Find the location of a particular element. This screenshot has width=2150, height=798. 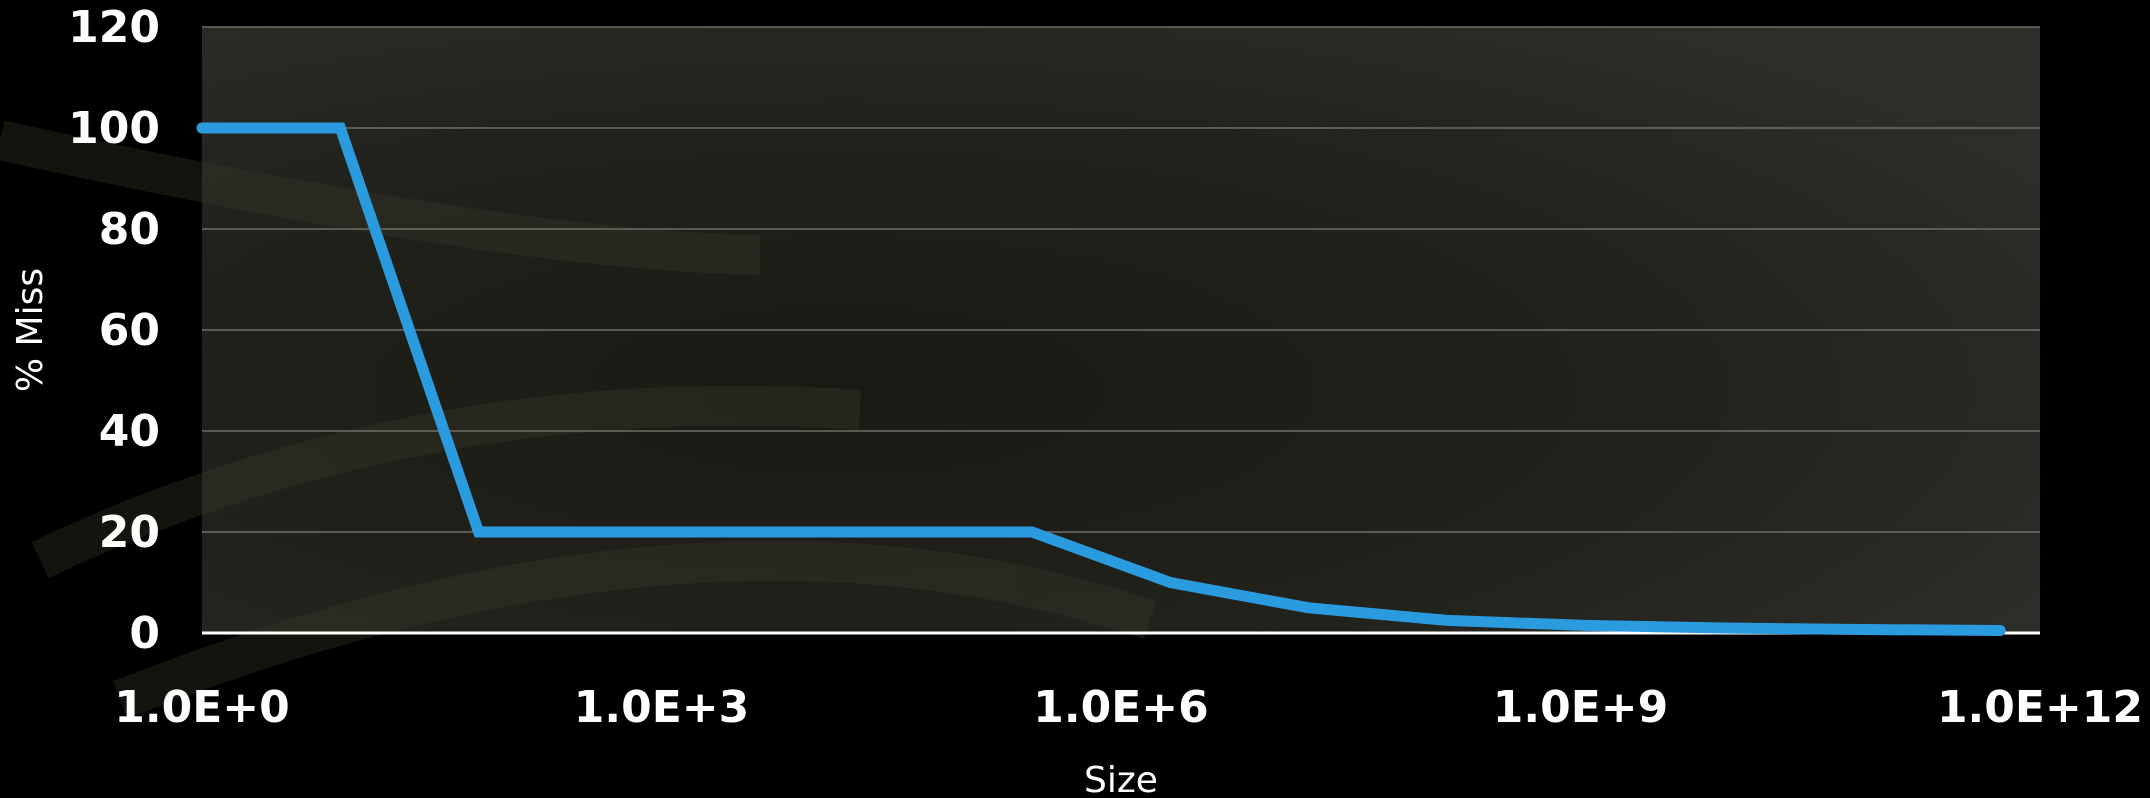

x-tick-label: 1.0E+0 is located at coordinates (201, 707).